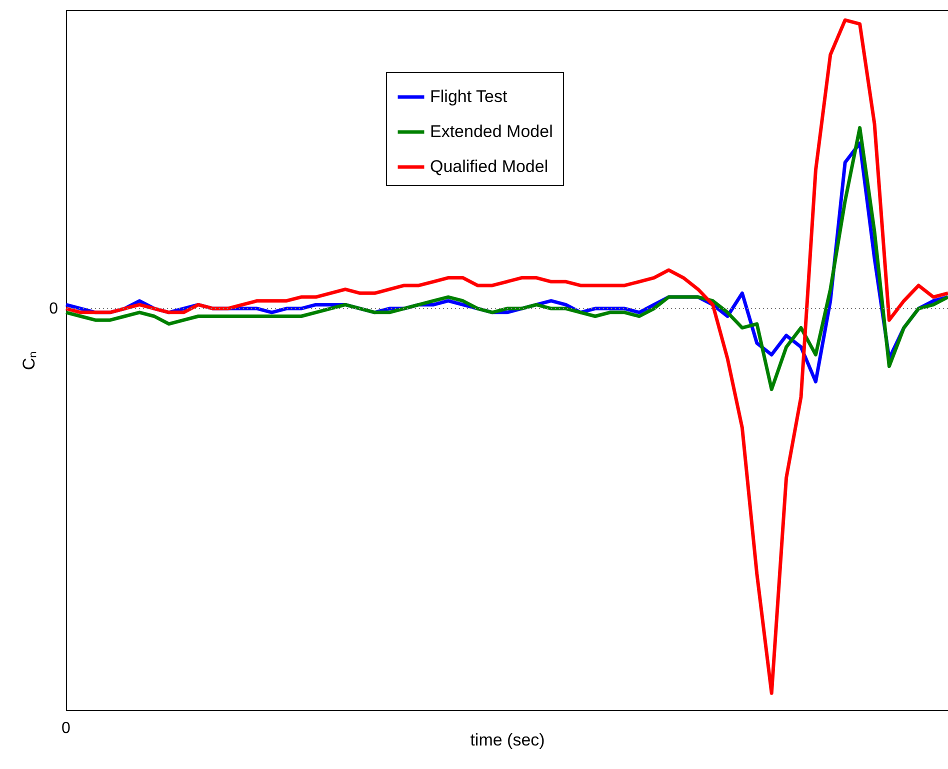 The height and width of the screenshot is (769, 948). What do you see at coordinates (507, 740) in the screenshot?
I see `x-axis-title: time (sec)` at bounding box center [507, 740].